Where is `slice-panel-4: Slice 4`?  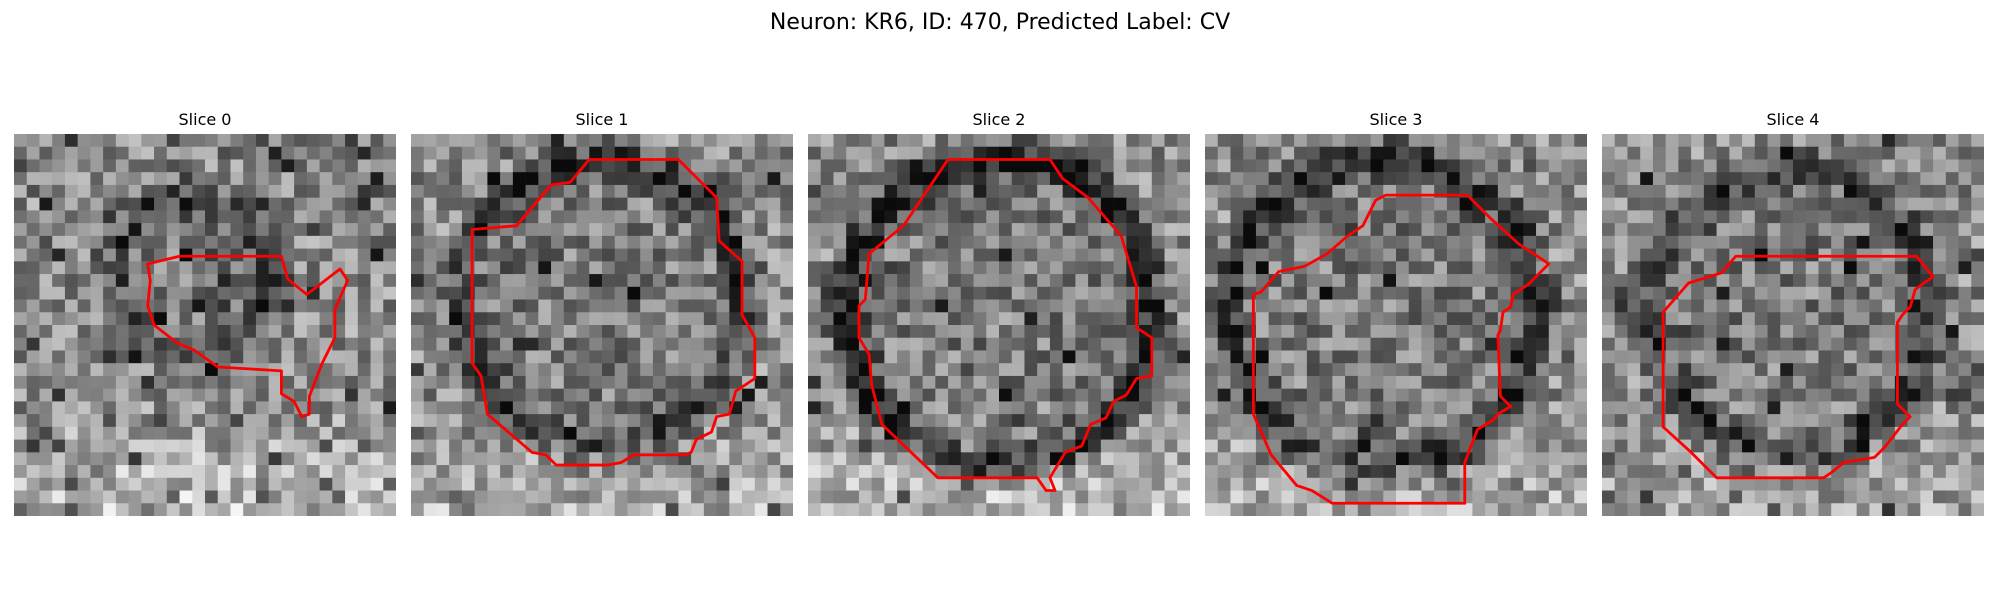
slice-panel-4: Slice 4 is located at coordinates (1793, 312).